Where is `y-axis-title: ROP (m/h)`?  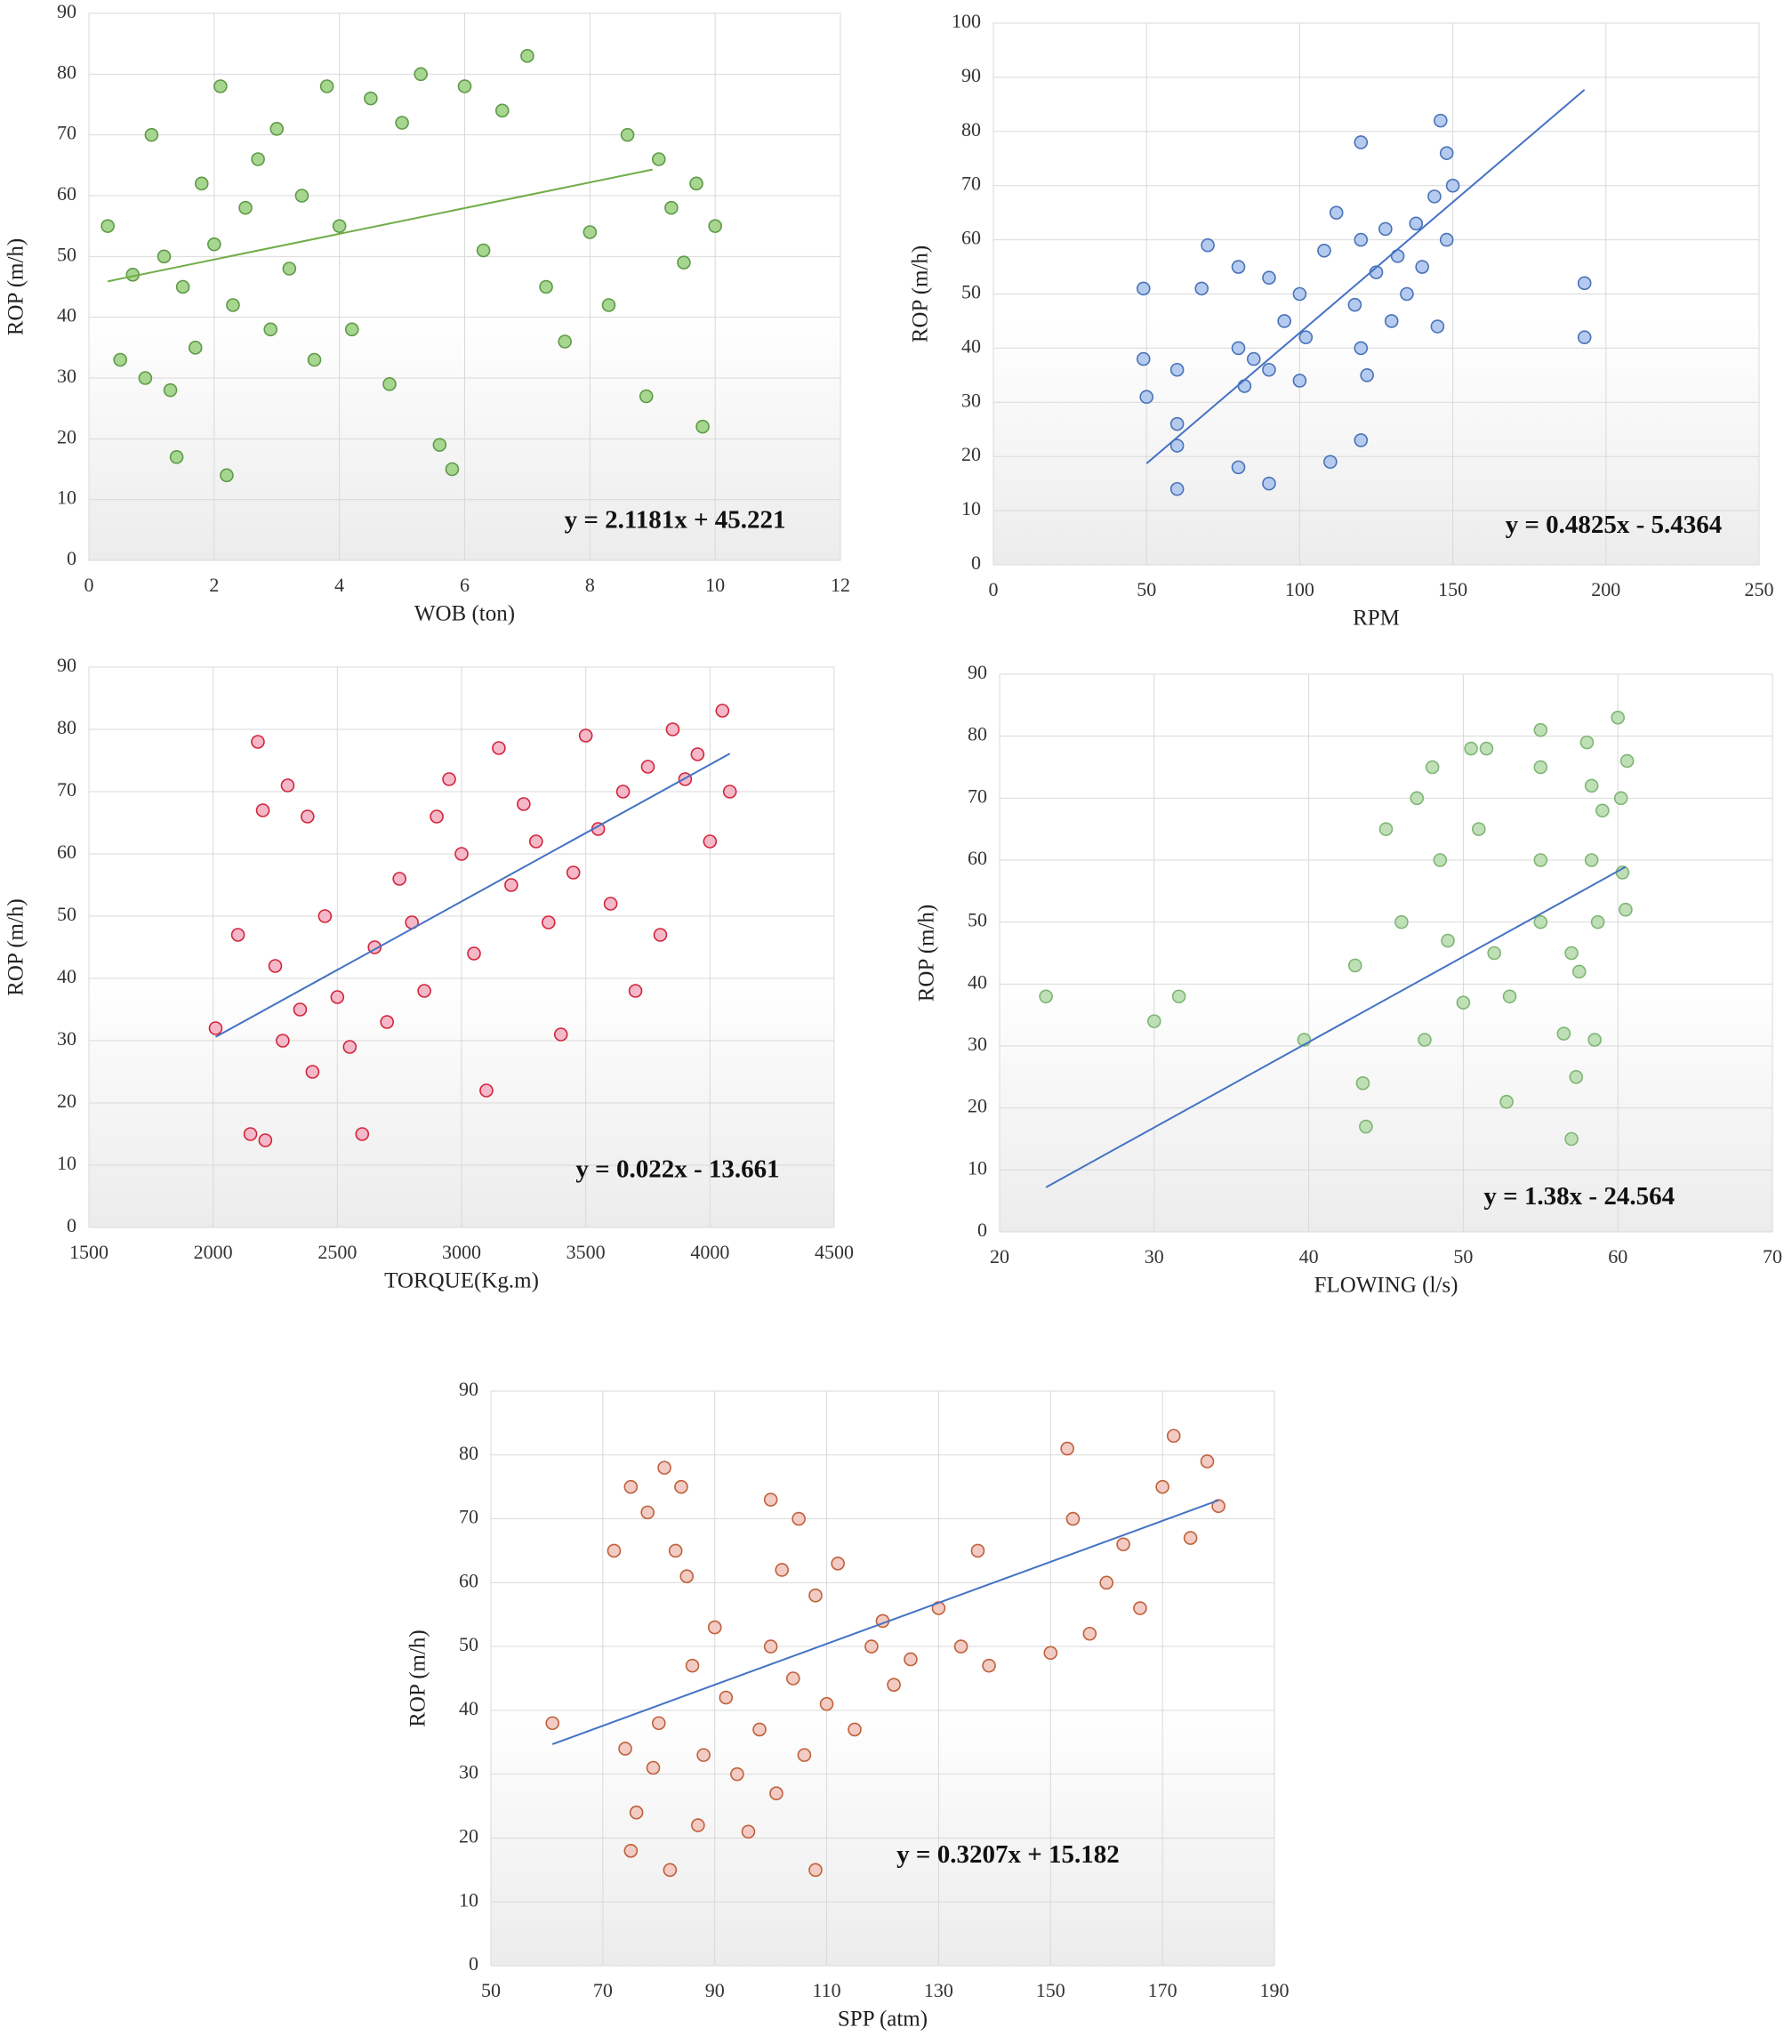
y-axis-title: ROP (m/h) is located at coordinates (927, 953).